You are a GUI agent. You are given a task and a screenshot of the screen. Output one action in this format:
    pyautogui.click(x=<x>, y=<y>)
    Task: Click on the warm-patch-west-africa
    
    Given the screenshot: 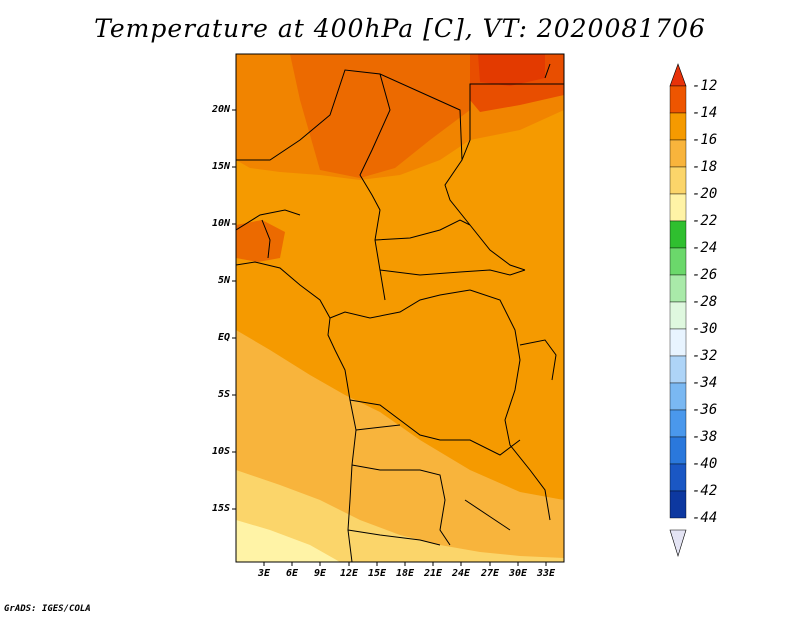 What is the action you would take?
    pyautogui.click(x=260, y=241)
    